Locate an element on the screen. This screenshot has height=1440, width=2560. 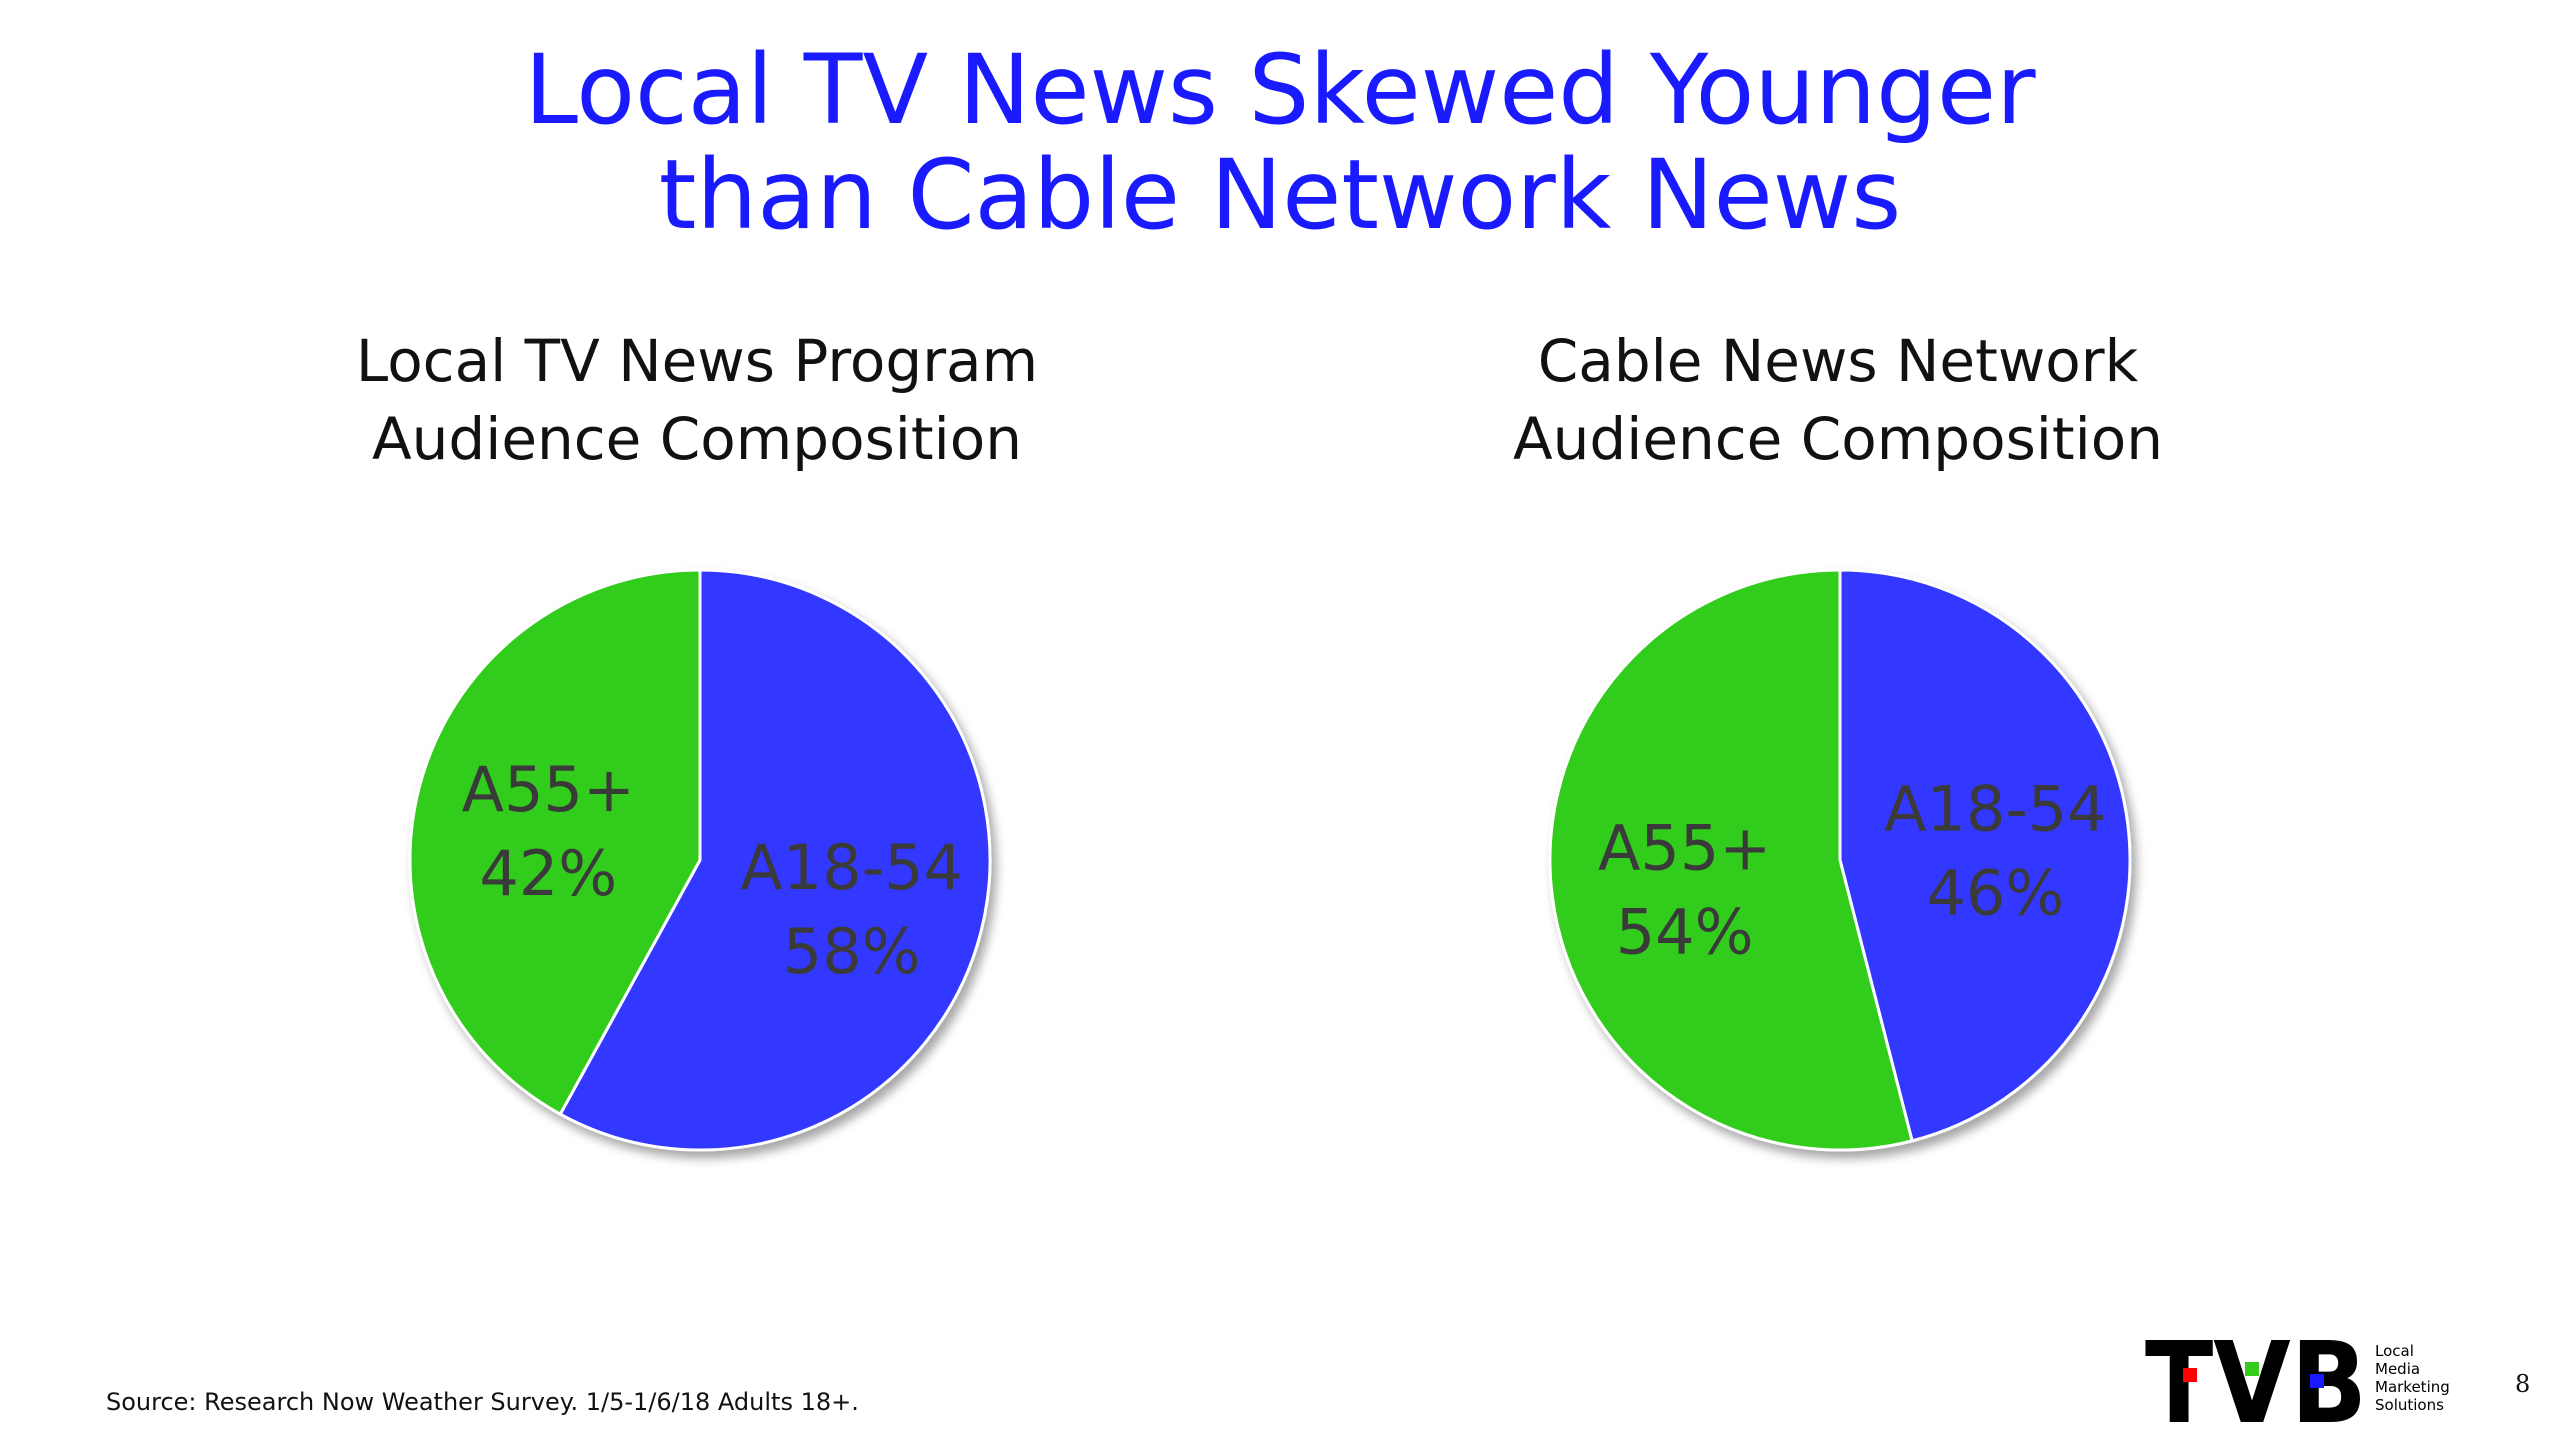
logo-red-square is located at coordinates (2190, 1375).